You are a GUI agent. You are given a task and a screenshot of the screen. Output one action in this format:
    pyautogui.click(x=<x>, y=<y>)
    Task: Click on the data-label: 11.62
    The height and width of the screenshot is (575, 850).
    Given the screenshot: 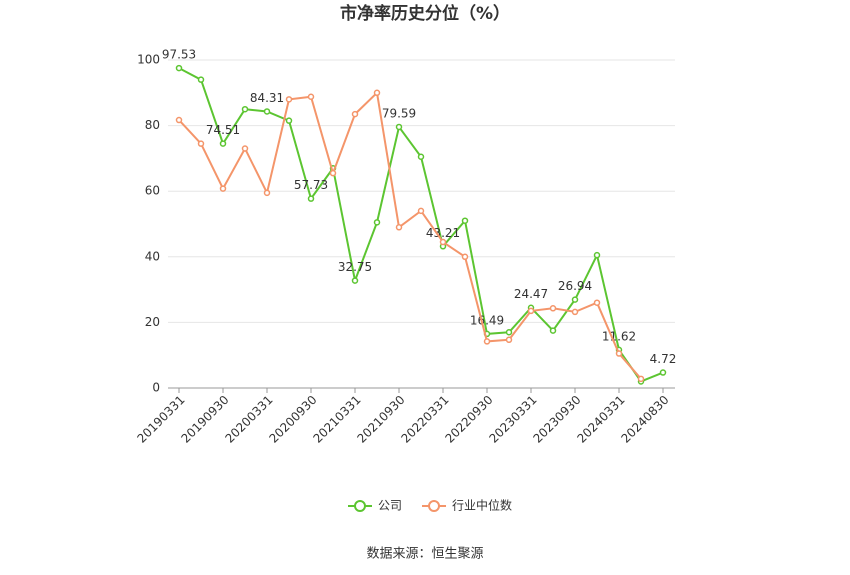 What is the action you would take?
    pyautogui.click(x=619, y=336)
    